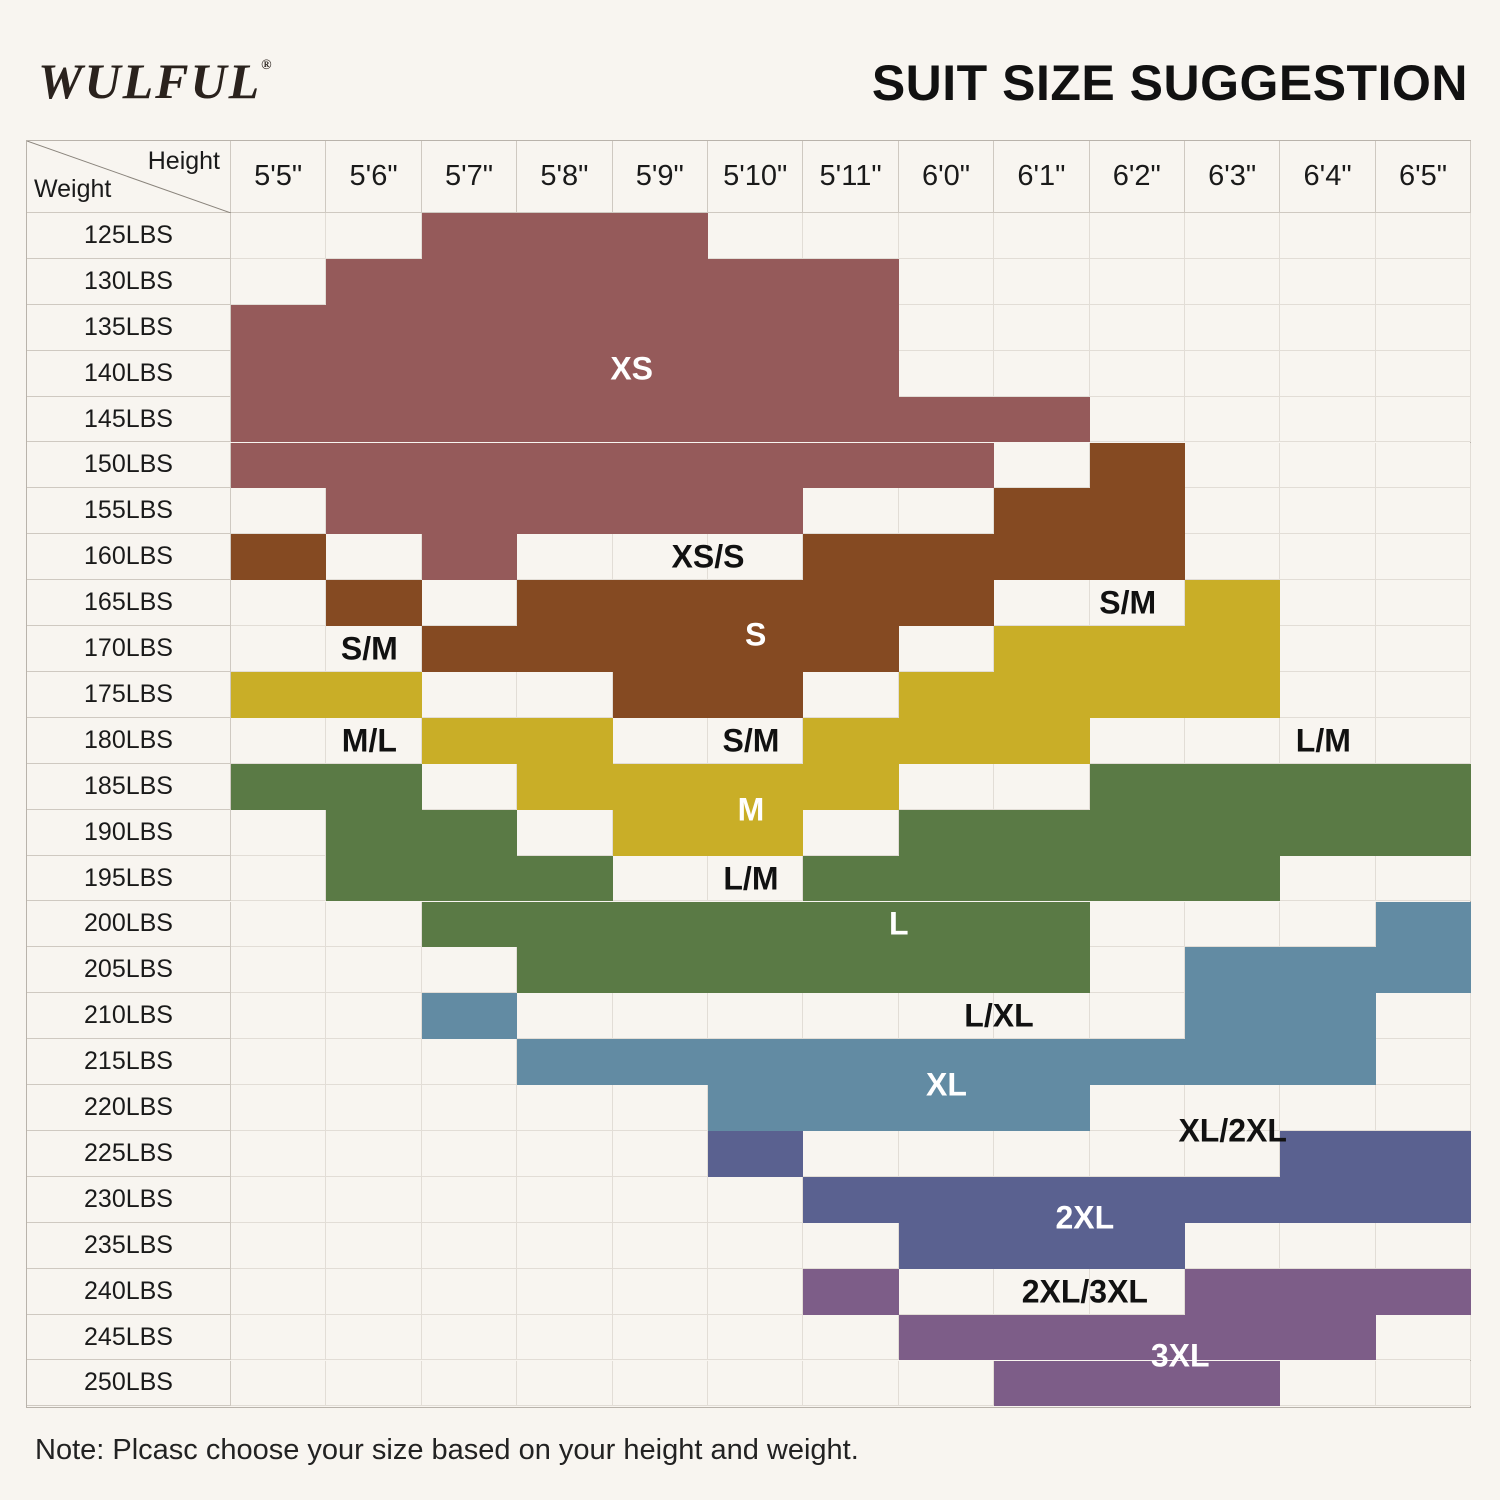  Describe the element at coordinates (129, 419) in the screenshot. I see `row-header: 145LBS` at that location.